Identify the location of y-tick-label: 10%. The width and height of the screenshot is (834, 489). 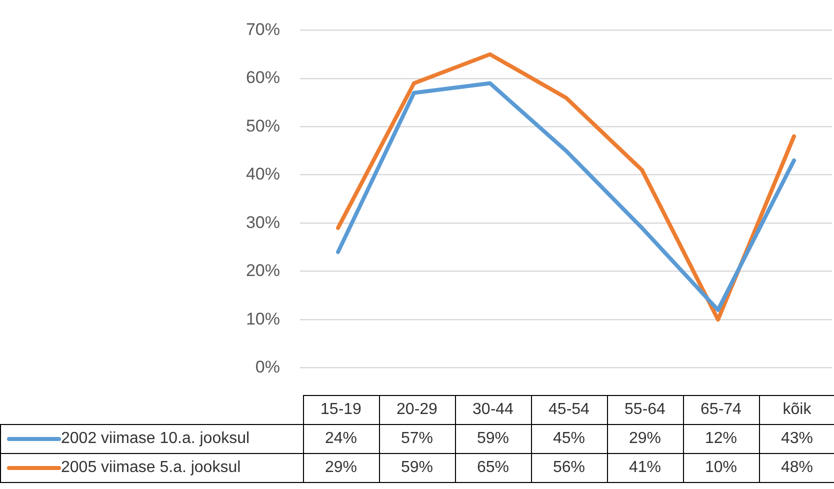
(263, 318).